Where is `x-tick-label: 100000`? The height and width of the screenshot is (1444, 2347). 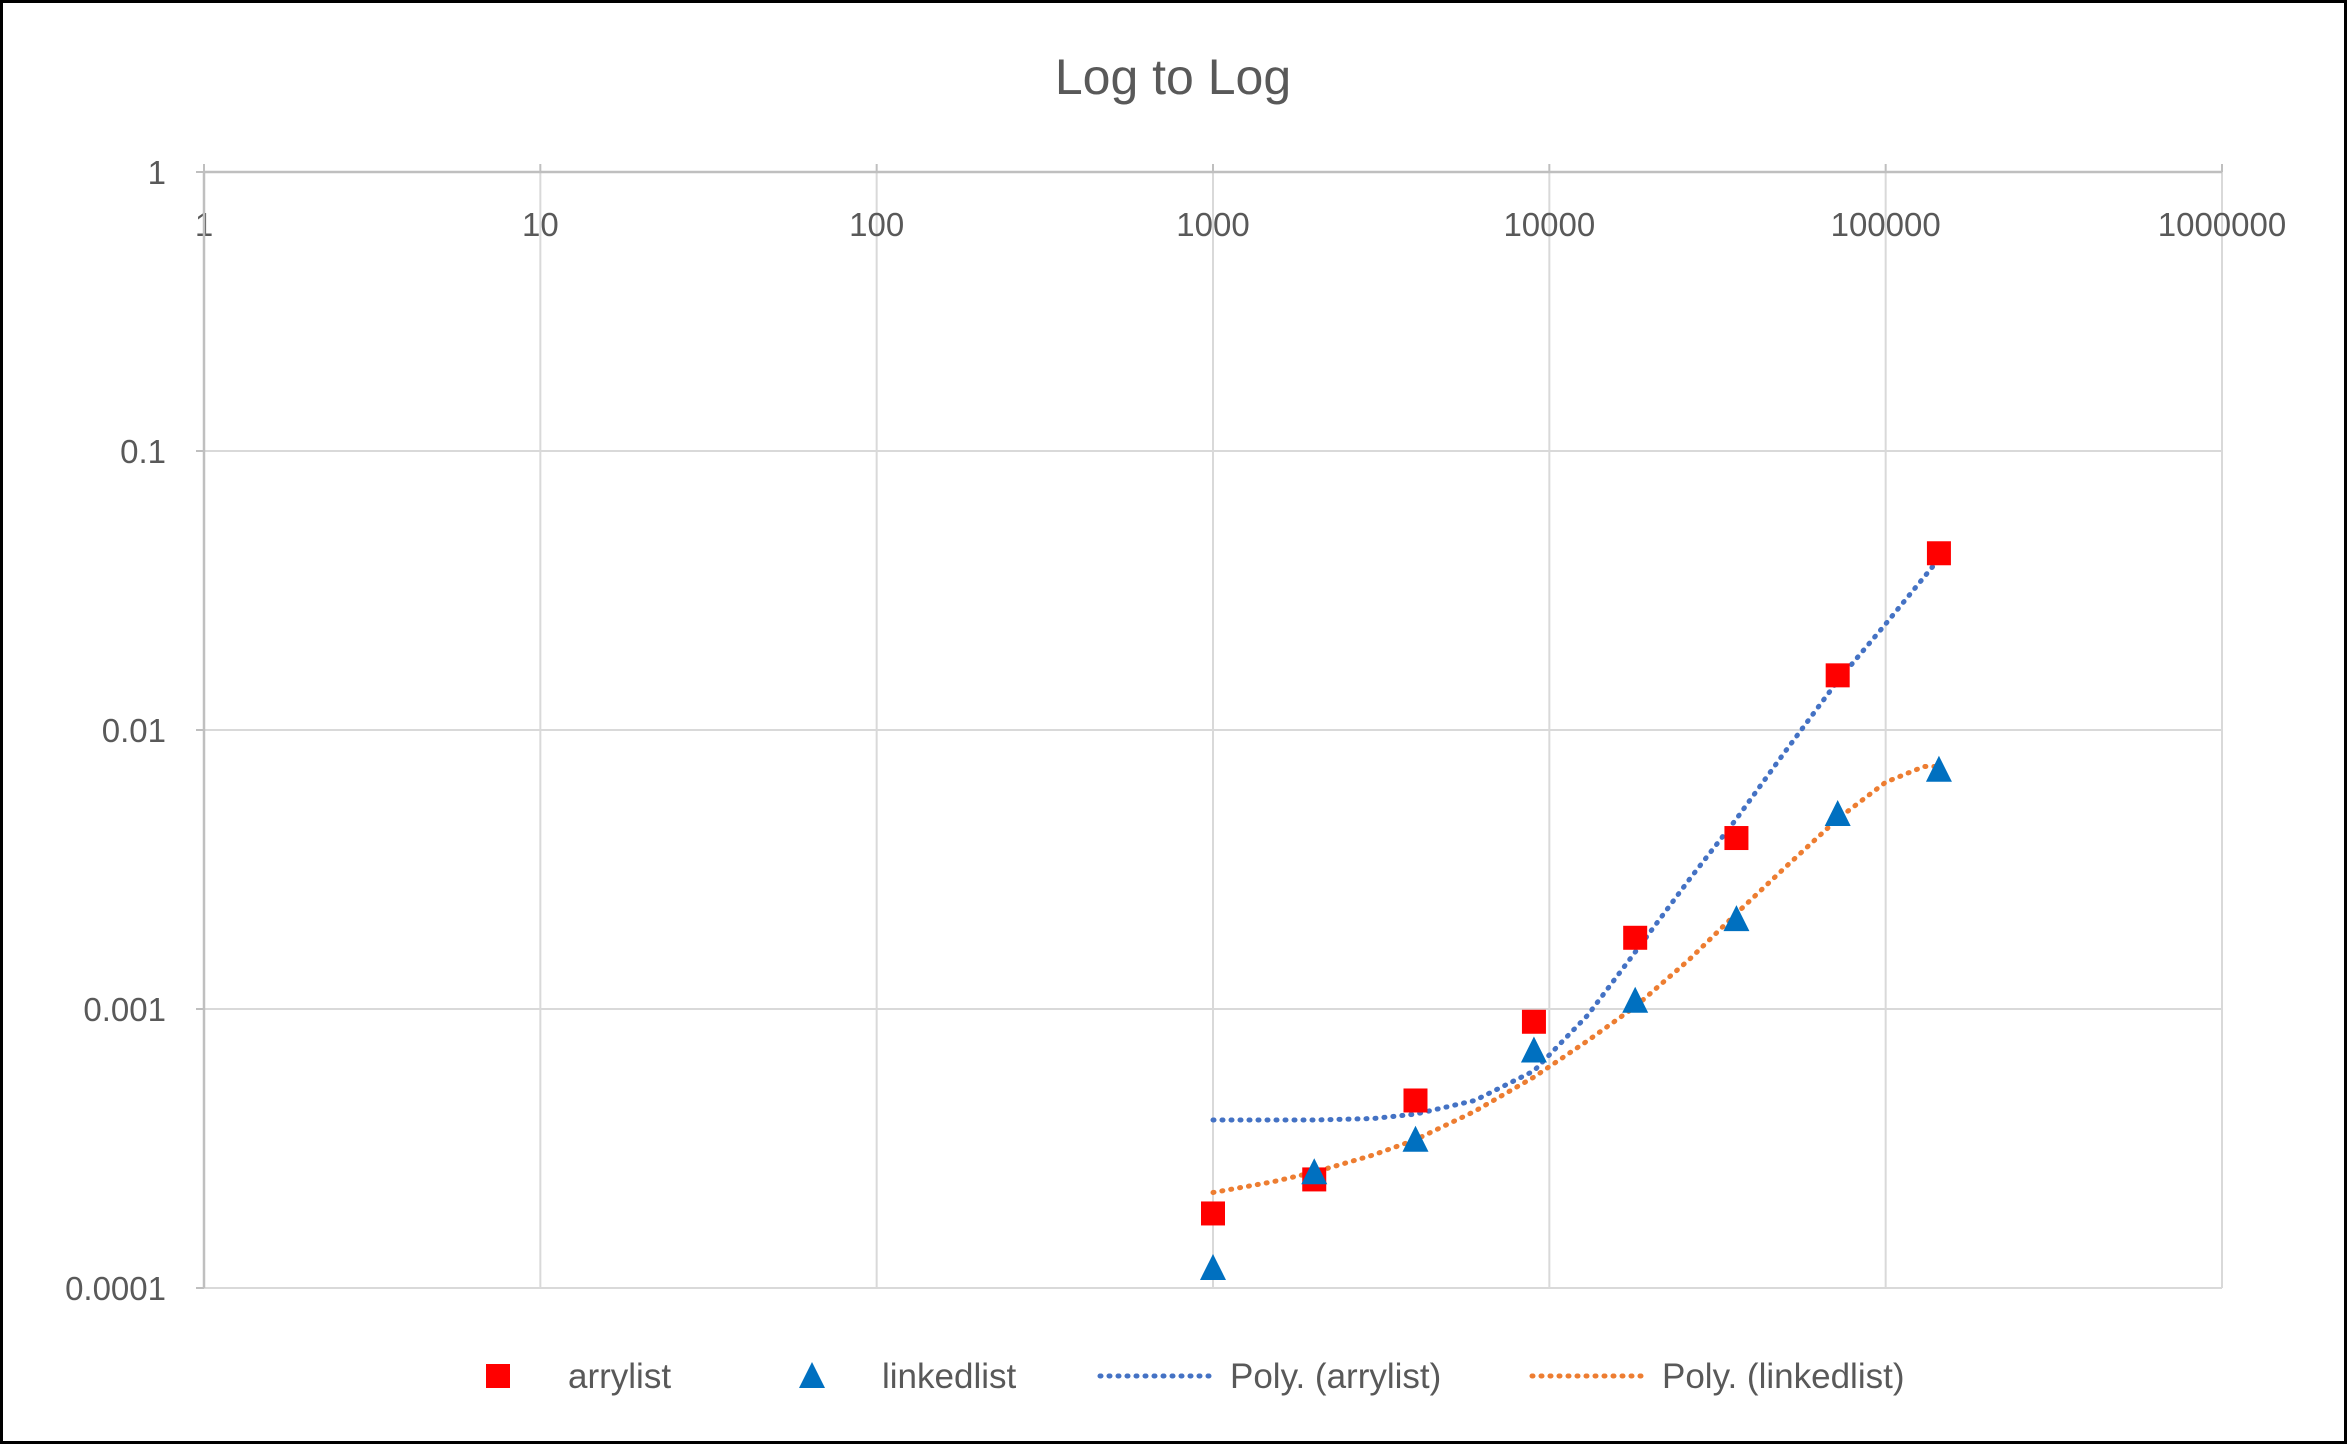 x-tick-label: 100000 is located at coordinates (1886, 224).